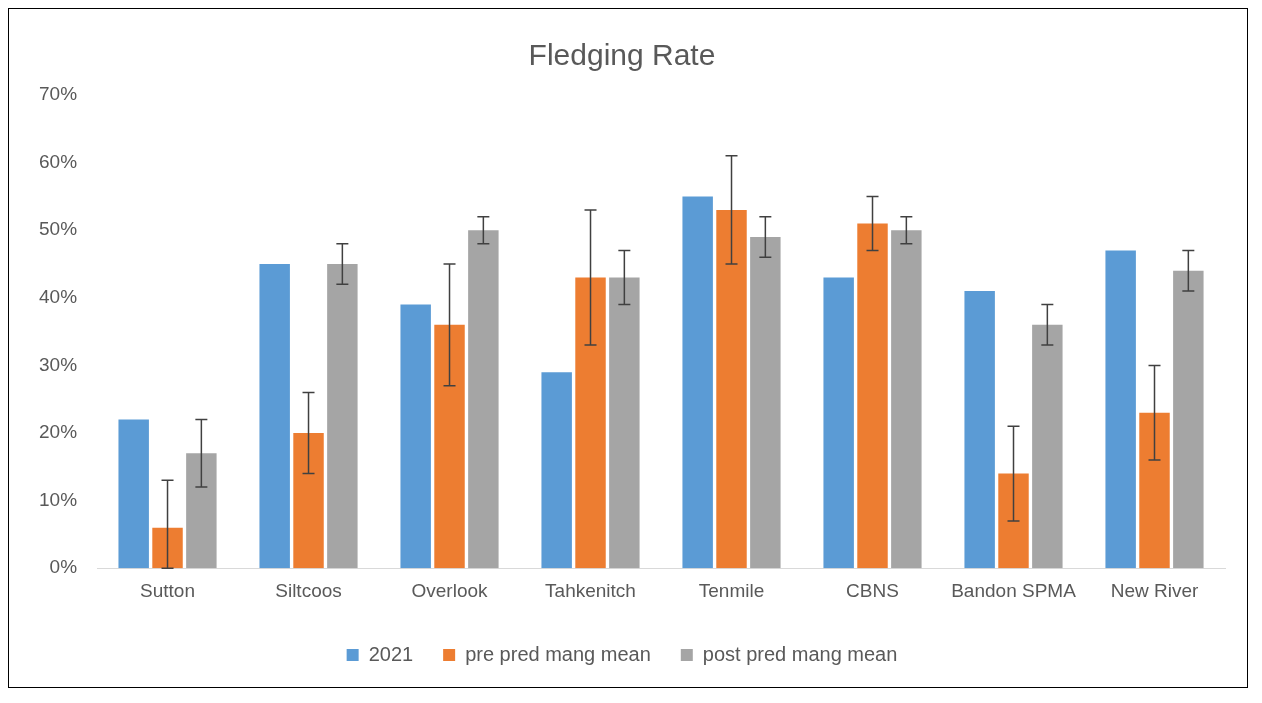  I want to click on y-tick-label: 40%, so click(58, 297).